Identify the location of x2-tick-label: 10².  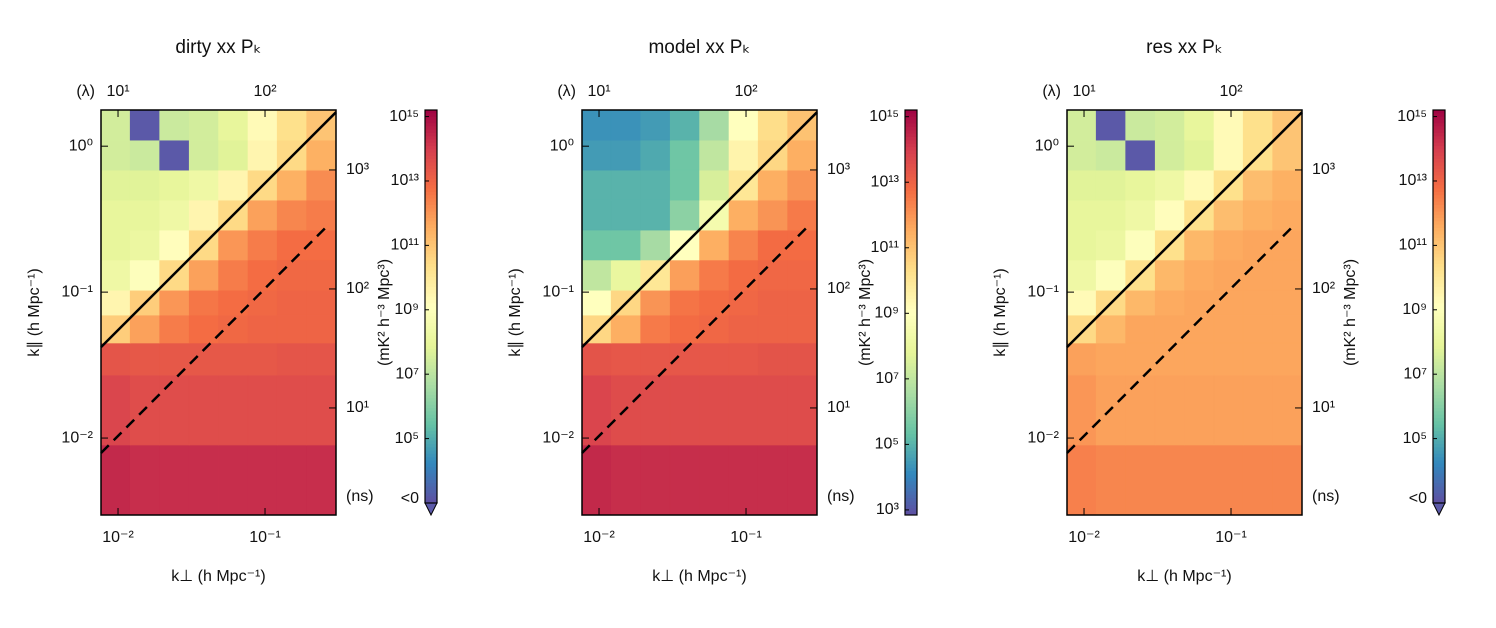
(746, 91).